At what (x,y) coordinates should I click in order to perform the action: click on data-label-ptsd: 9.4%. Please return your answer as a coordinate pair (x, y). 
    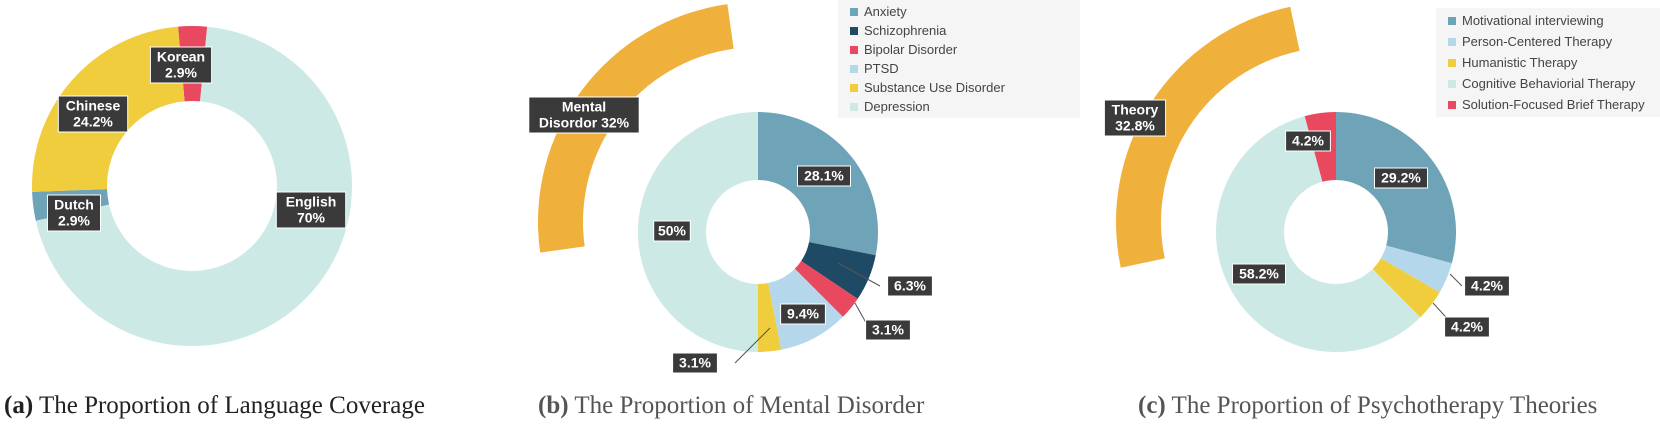
    Looking at the image, I should click on (803, 314).